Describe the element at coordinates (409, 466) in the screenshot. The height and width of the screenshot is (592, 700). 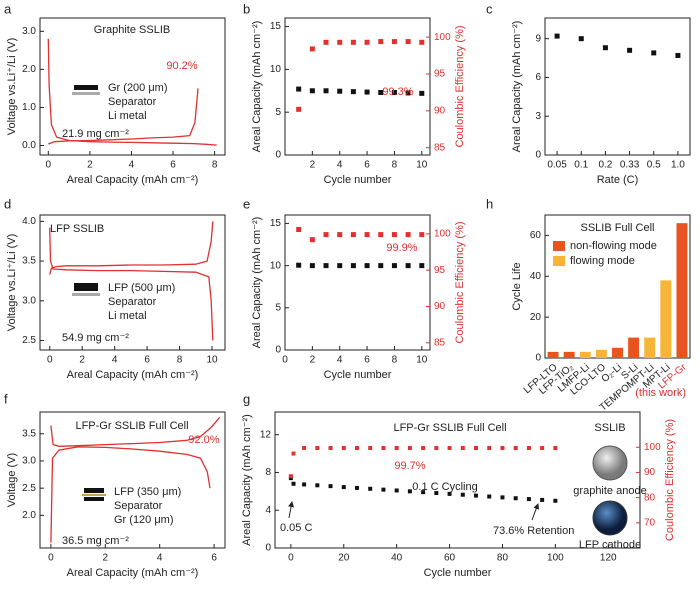
I see `annotation: 99.7%` at that location.